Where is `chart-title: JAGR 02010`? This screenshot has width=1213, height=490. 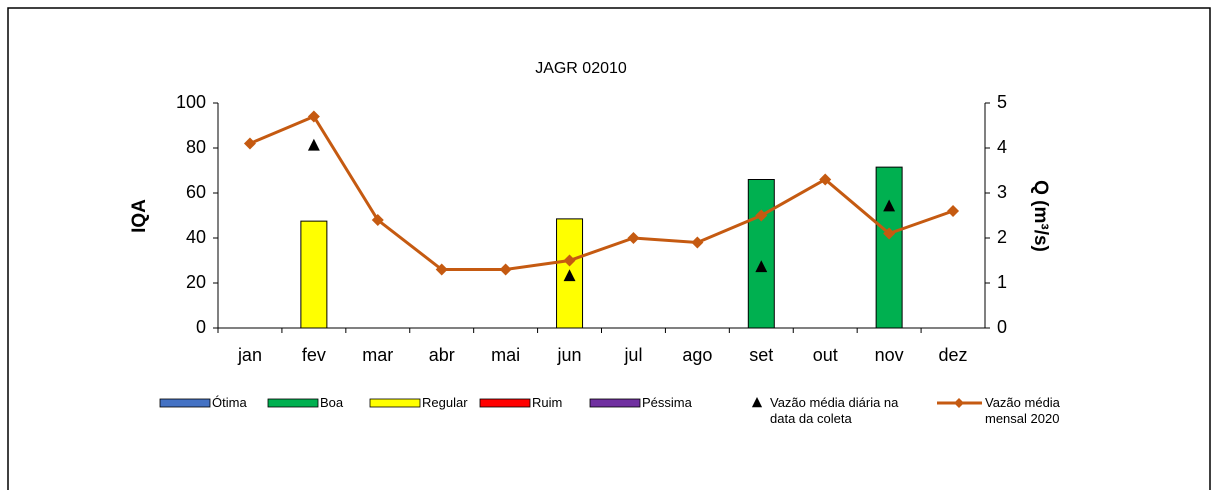 chart-title: JAGR 02010 is located at coordinates (581, 68).